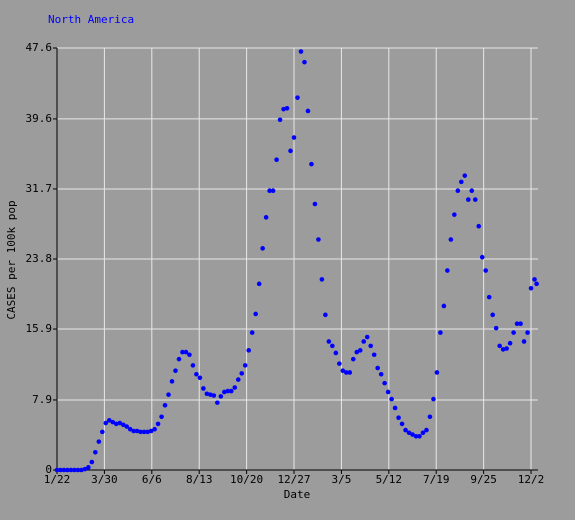  Describe the element at coordinates (199, 479) in the screenshot. I see `x-tick-label: 8/13` at that location.